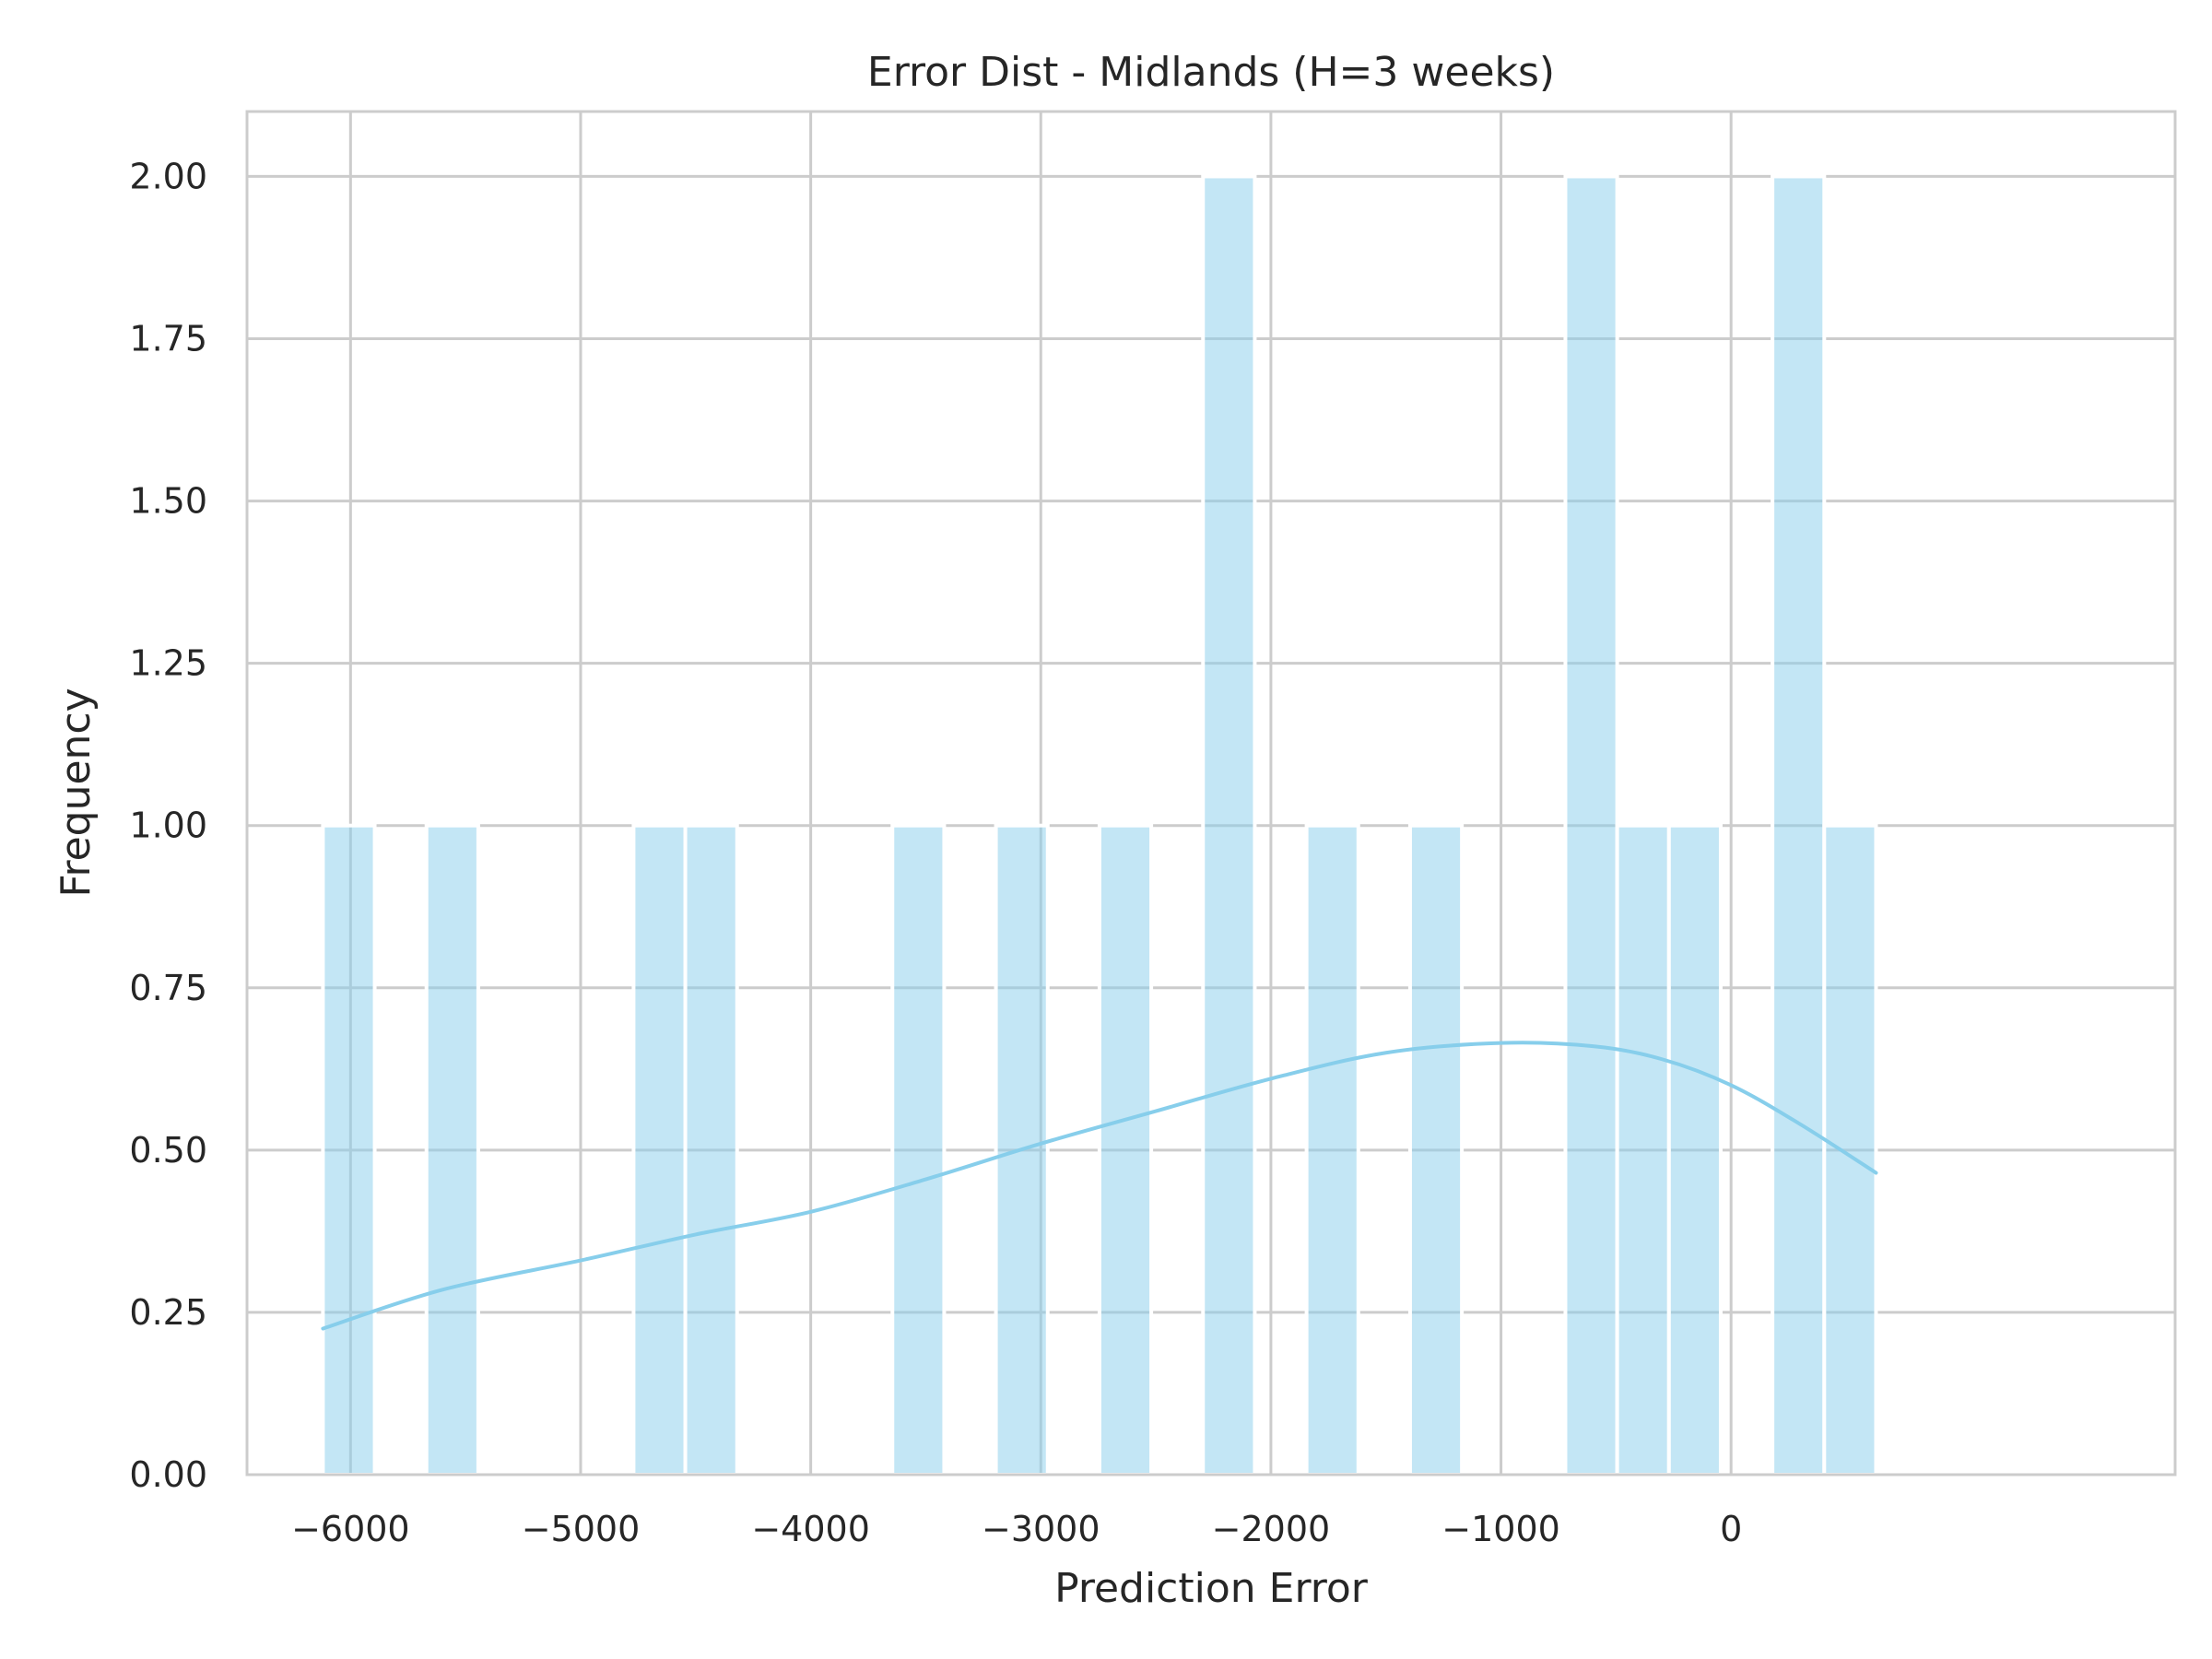 The height and width of the screenshot is (1659, 2212). What do you see at coordinates (168, 1150) in the screenshot?
I see `y-tick-label: 0.50` at bounding box center [168, 1150].